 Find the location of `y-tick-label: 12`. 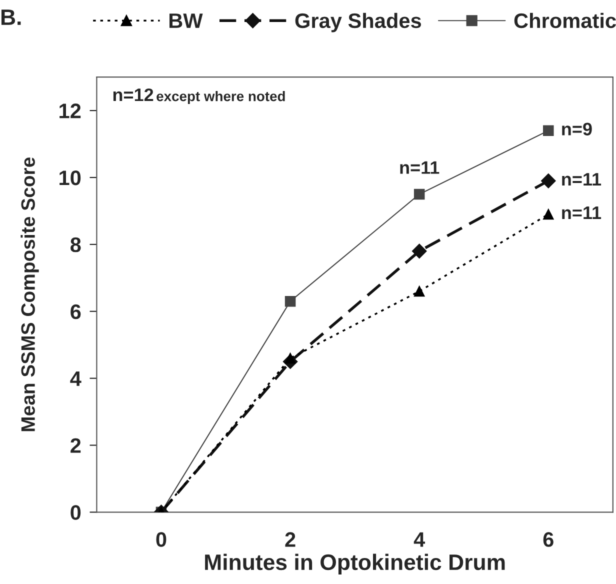

y-tick-label: 12 is located at coordinates (70, 111).